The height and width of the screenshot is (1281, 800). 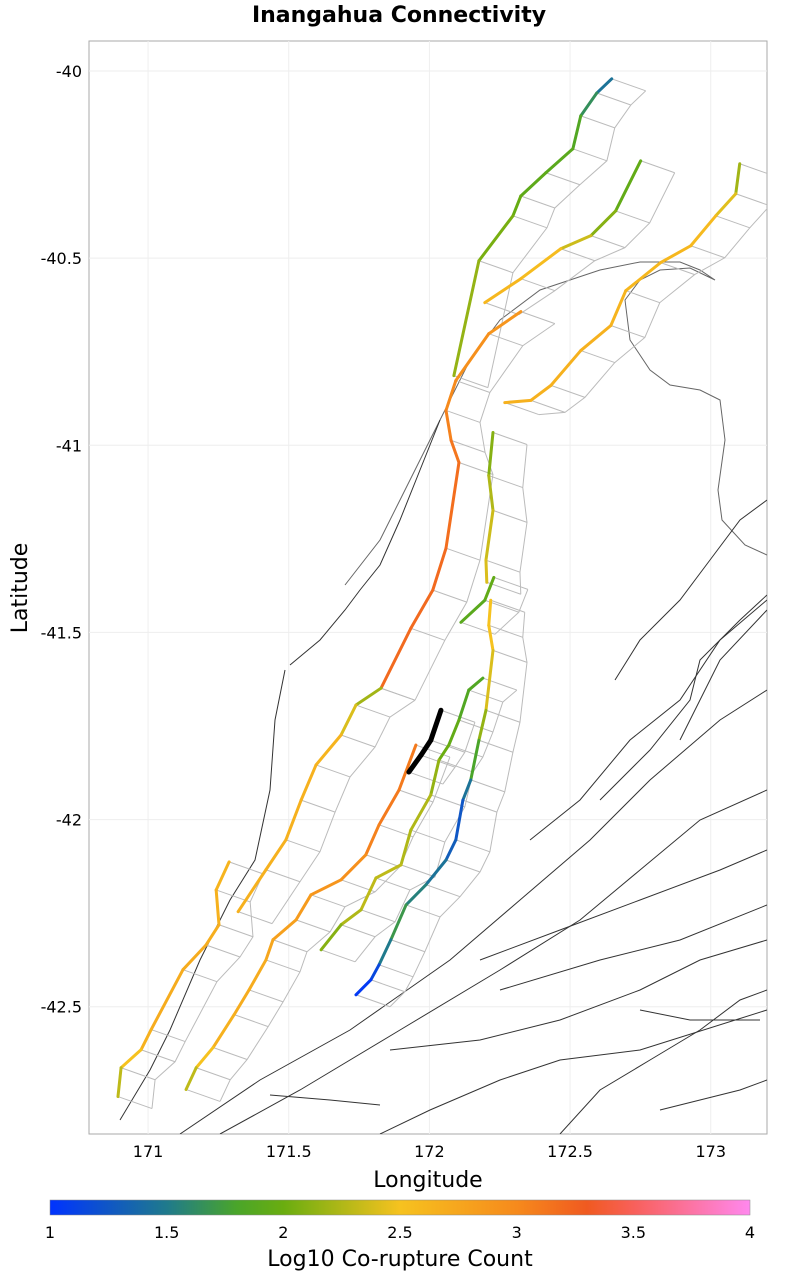 What do you see at coordinates (633, 1232) in the screenshot?
I see `colorbar-tick-label: 3.5` at bounding box center [633, 1232].